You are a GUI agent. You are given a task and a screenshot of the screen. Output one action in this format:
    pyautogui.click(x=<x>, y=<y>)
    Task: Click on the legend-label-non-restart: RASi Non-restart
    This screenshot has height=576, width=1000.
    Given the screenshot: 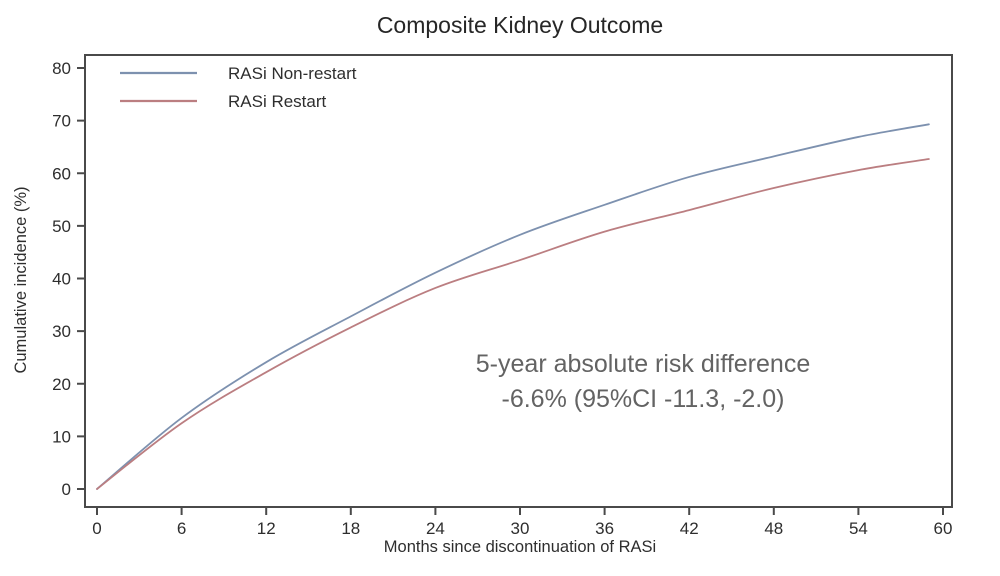 What is the action you would take?
    pyautogui.click(x=292, y=73)
    